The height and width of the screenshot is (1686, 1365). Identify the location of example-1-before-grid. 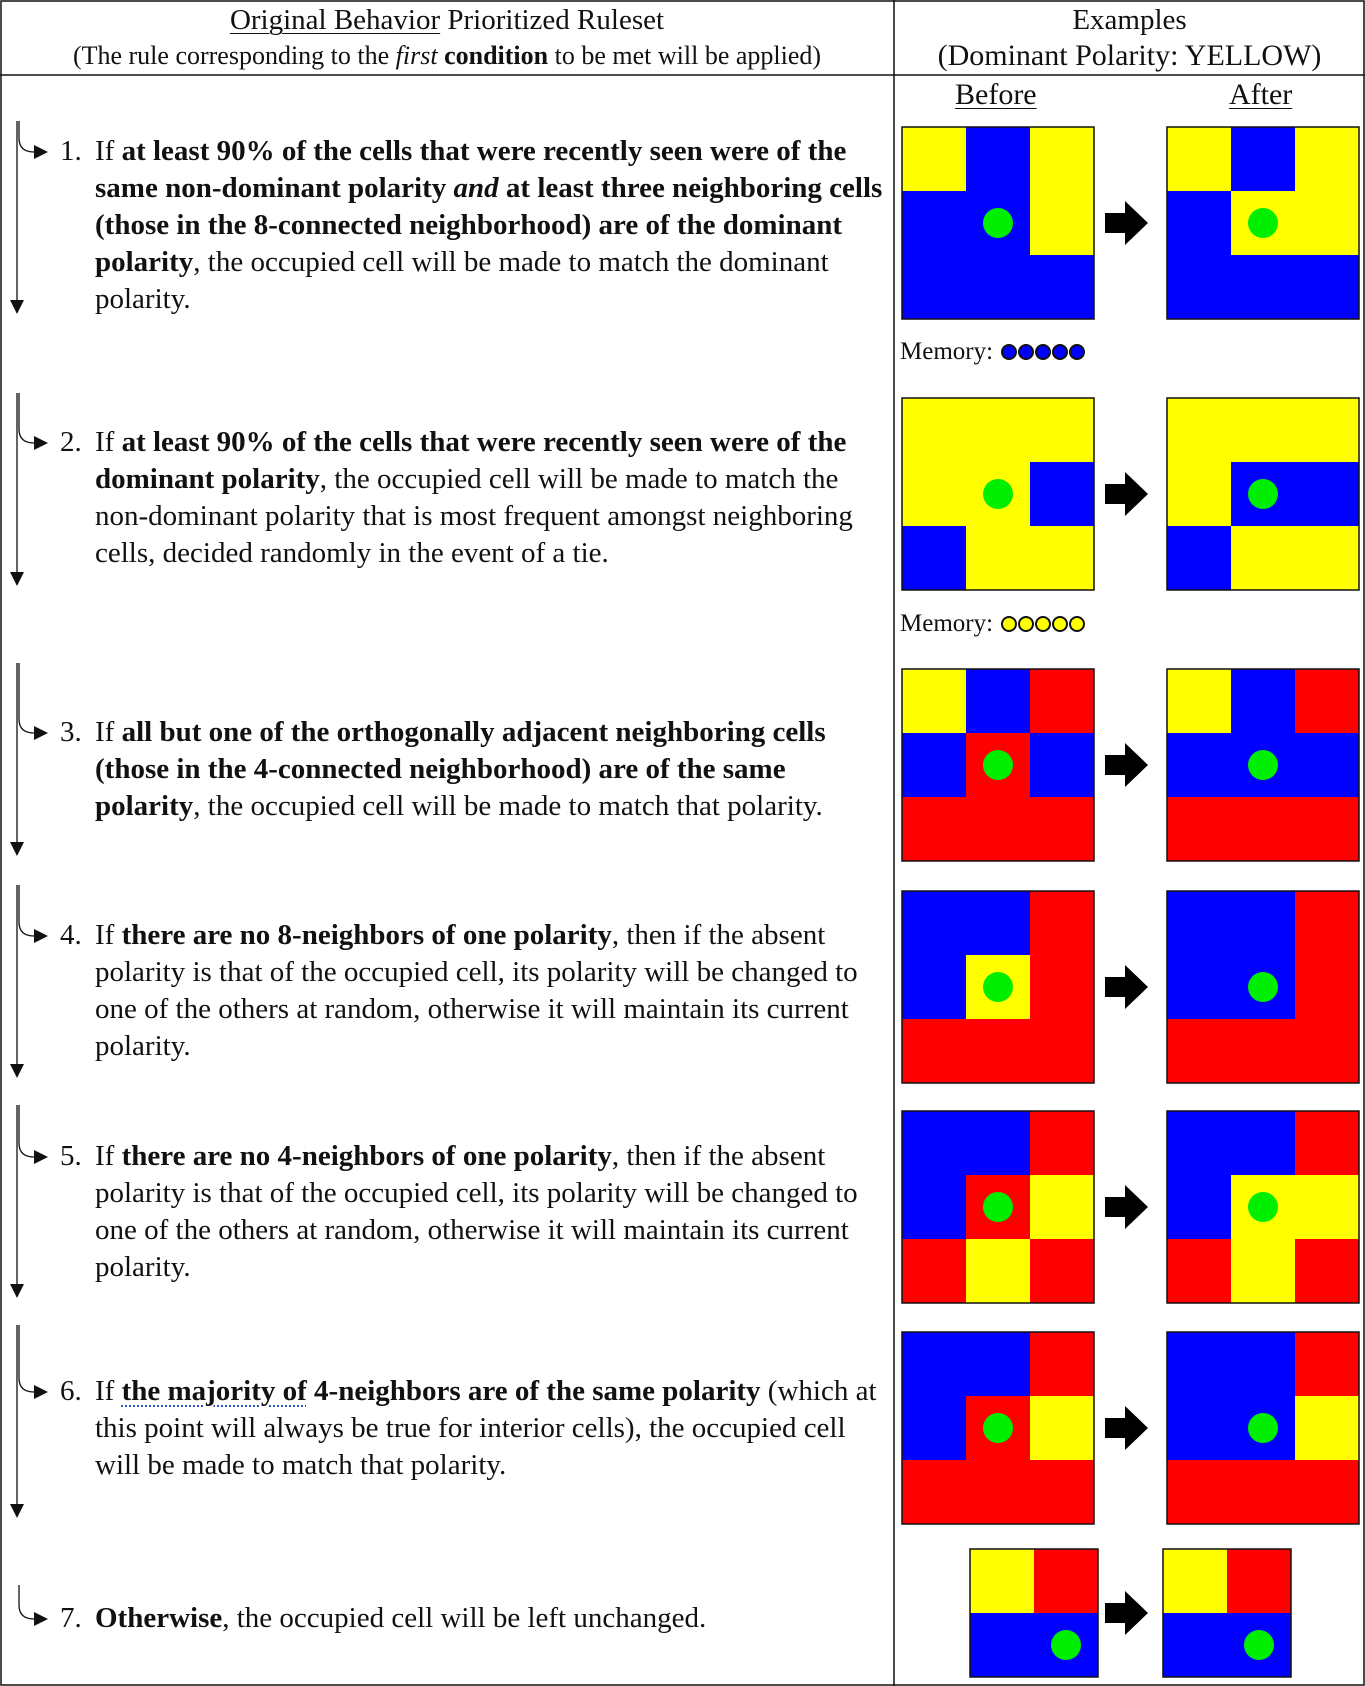
(998, 223).